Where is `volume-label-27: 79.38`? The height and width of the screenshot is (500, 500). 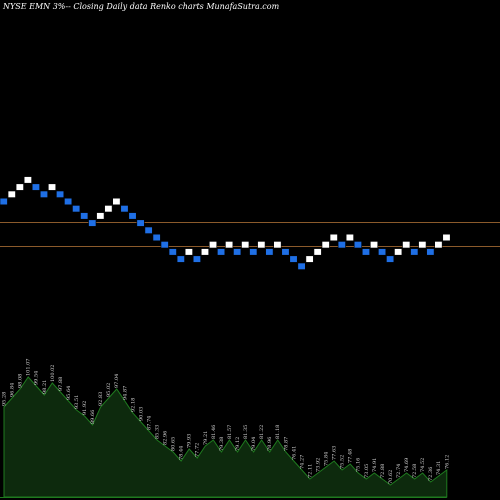 volume-label-27: 79.38 is located at coordinates (222, 444).